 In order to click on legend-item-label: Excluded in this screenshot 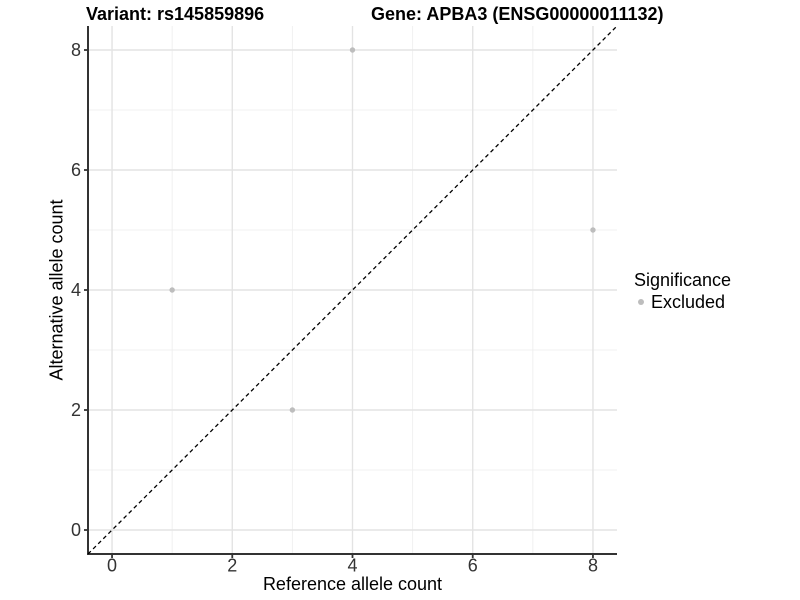, I will do `click(688, 302)`.